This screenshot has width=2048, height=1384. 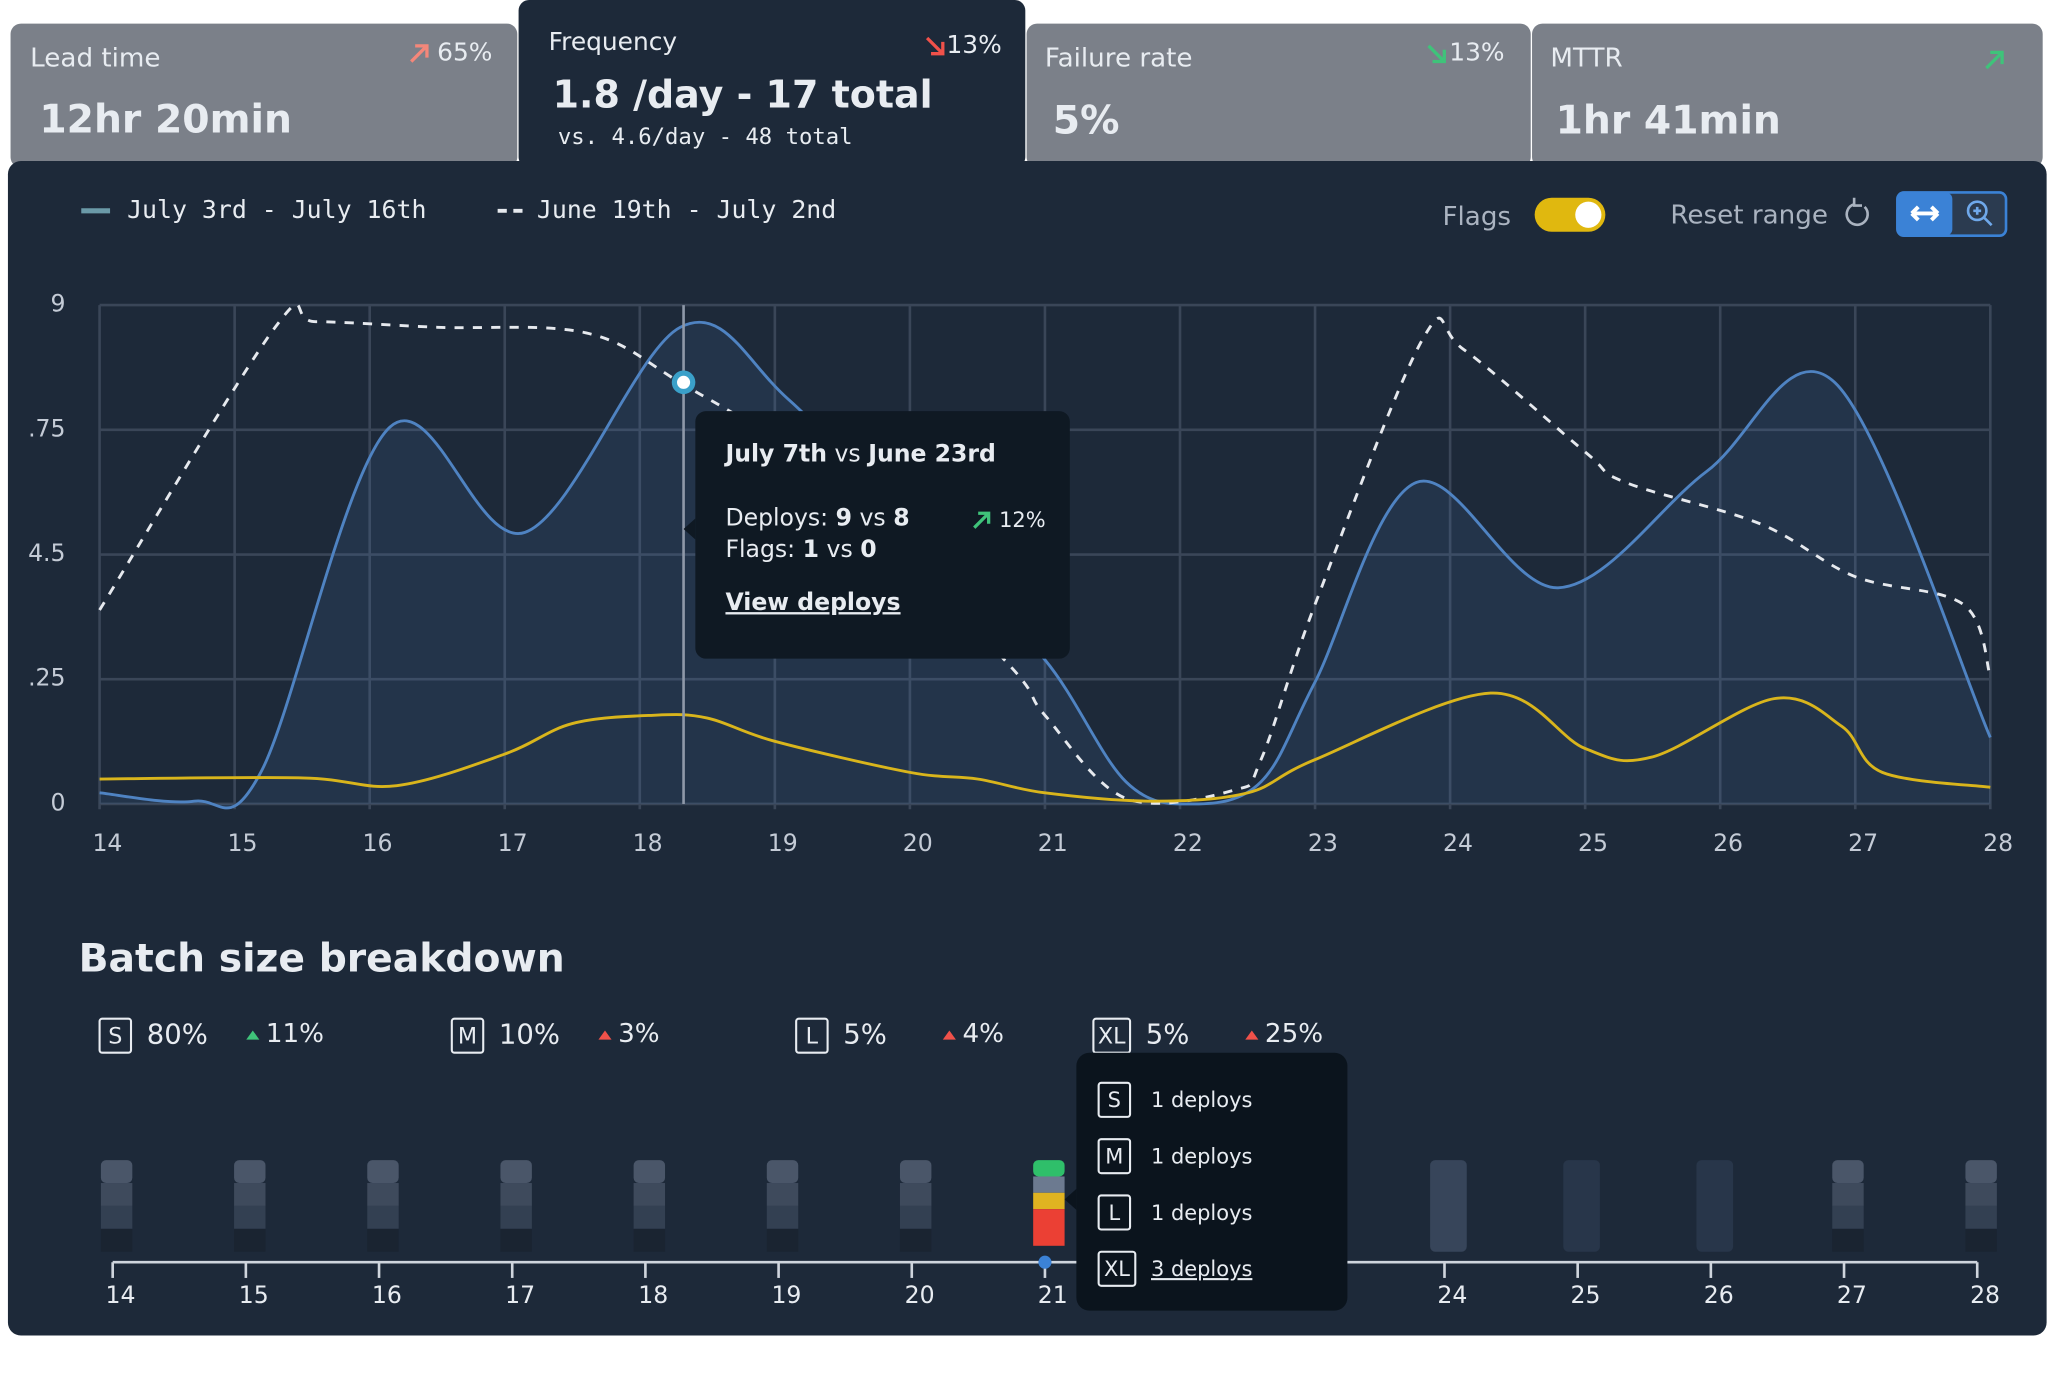 What do you see at coordinates (1586, 1295) in the screenshot?
I see `x-tick-label: 25` at bounding box center [1586, 1295].